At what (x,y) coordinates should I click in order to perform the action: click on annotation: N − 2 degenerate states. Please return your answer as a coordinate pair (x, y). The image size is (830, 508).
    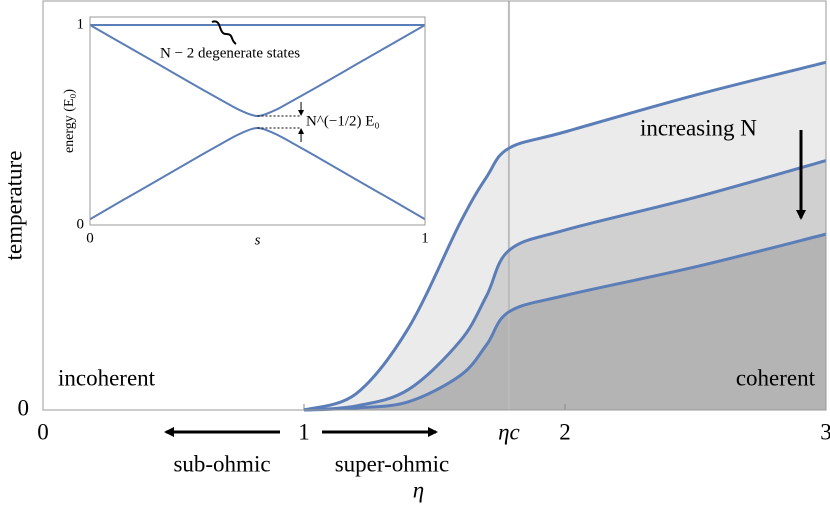
    Looking at the image, I should click on (230, 53).